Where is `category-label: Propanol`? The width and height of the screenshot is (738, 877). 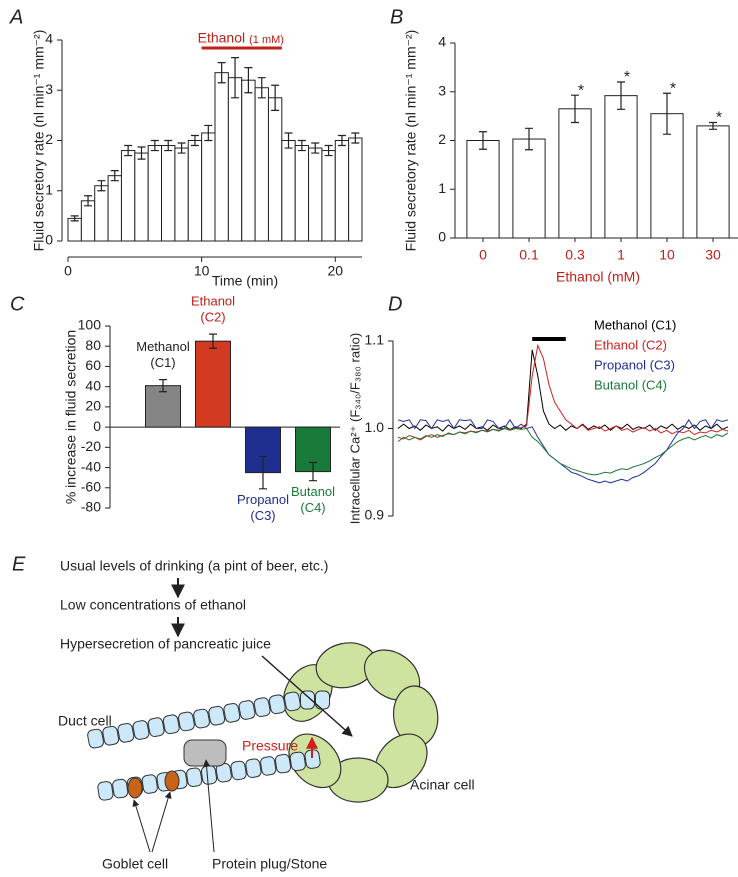
category-label: Propanol is located at coordinates (263, 499).